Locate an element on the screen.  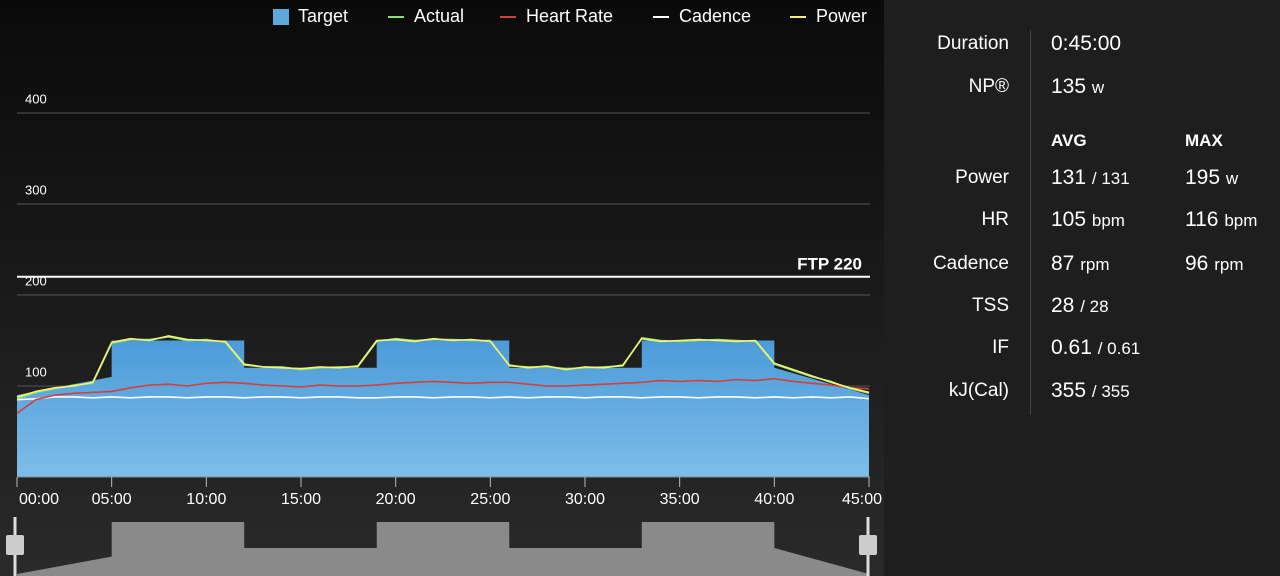
stat-max: 96 rpm is located at coordinates (1214, 264).